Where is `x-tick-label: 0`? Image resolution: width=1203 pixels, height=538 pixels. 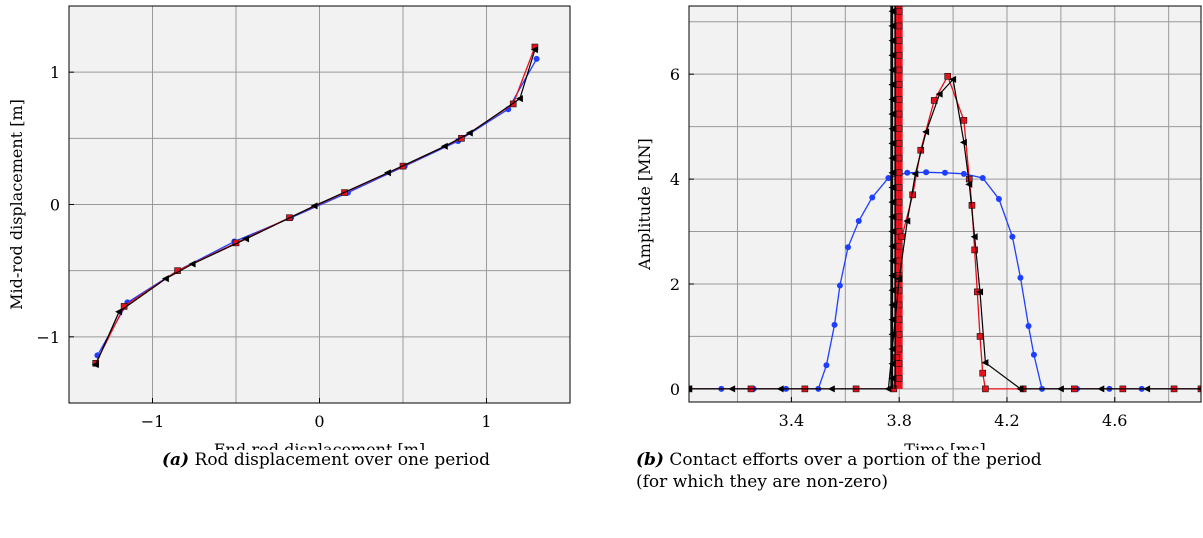
x-tick-label: 0 is located at coordinates (319, 421).